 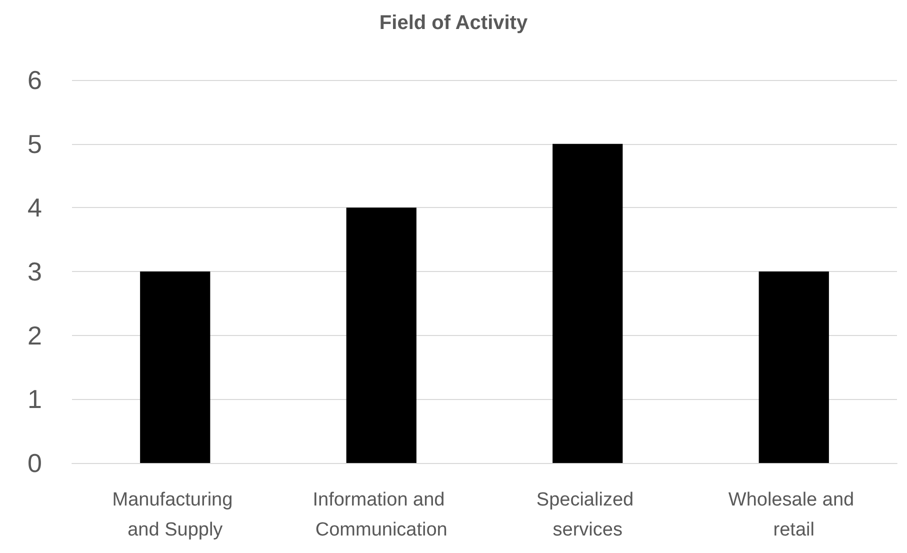 I want to click on x-tick-label: Information and Communication, so click(x=381, y=515).